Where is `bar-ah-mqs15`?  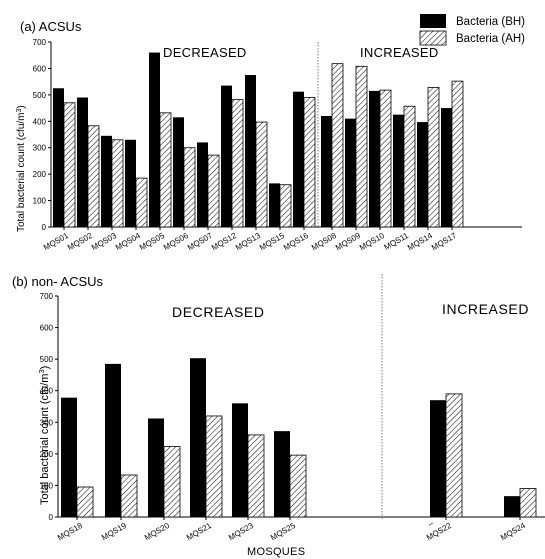
bar-ah-mqs15 is located at coordinates (285, 206).